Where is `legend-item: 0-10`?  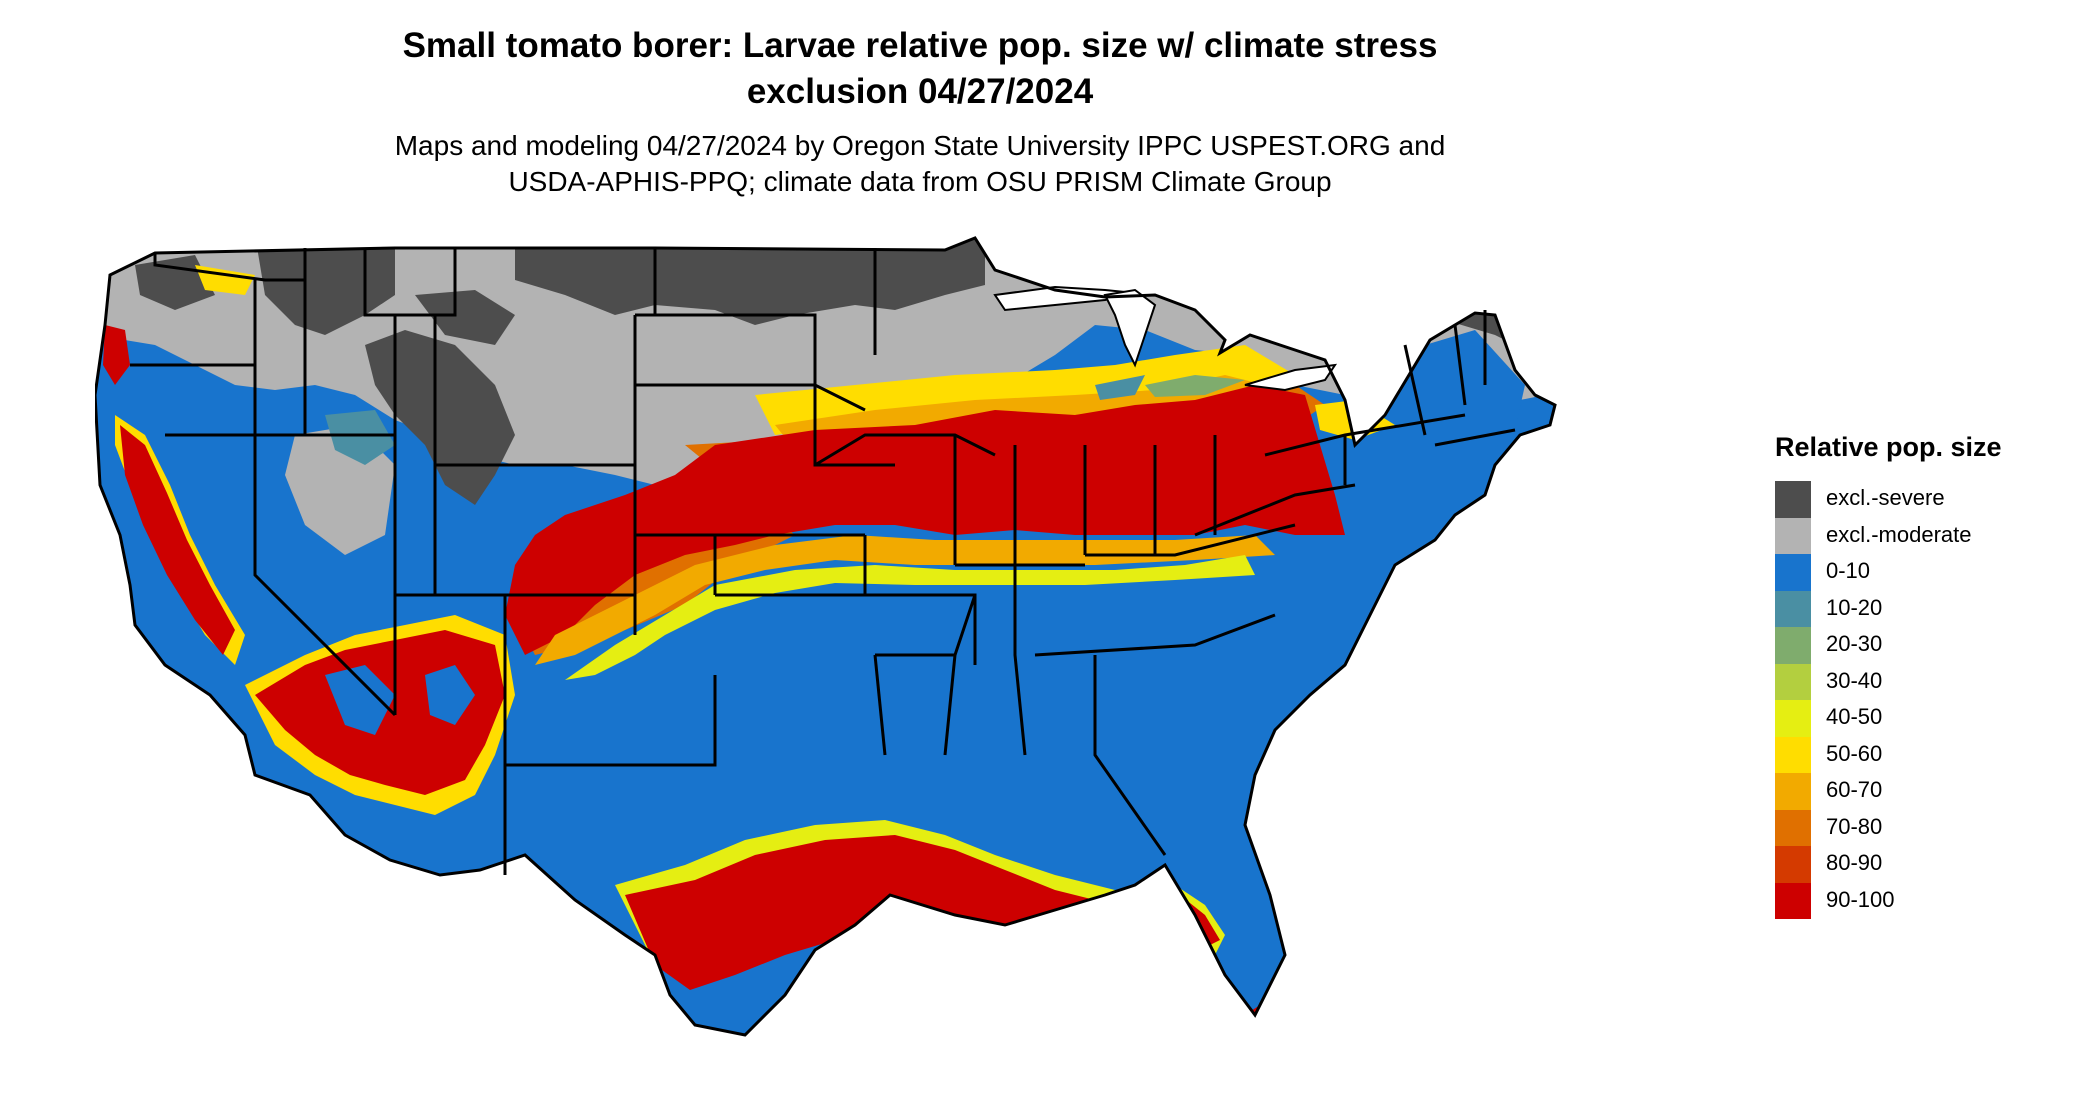
legend-item: 0-10 is located at coordinates (1888, 572).